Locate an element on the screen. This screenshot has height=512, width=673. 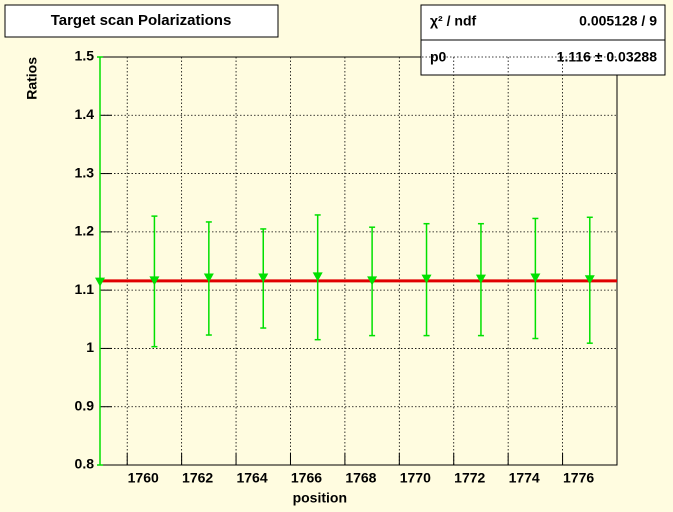
x-tick-label: 1774 is located at coordinates (524, 478).